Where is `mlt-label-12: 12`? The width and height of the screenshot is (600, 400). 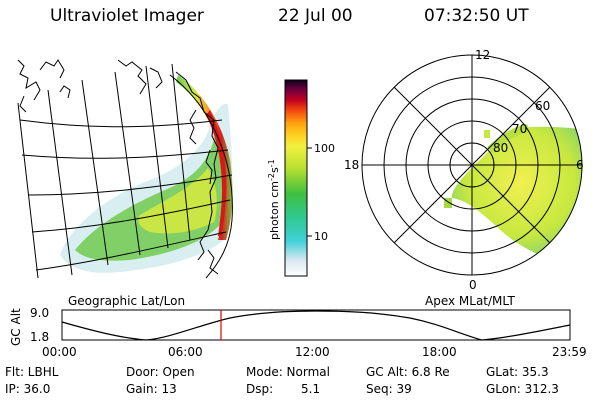 mlt-label-12: 12 is located at coordinates (482, 55).